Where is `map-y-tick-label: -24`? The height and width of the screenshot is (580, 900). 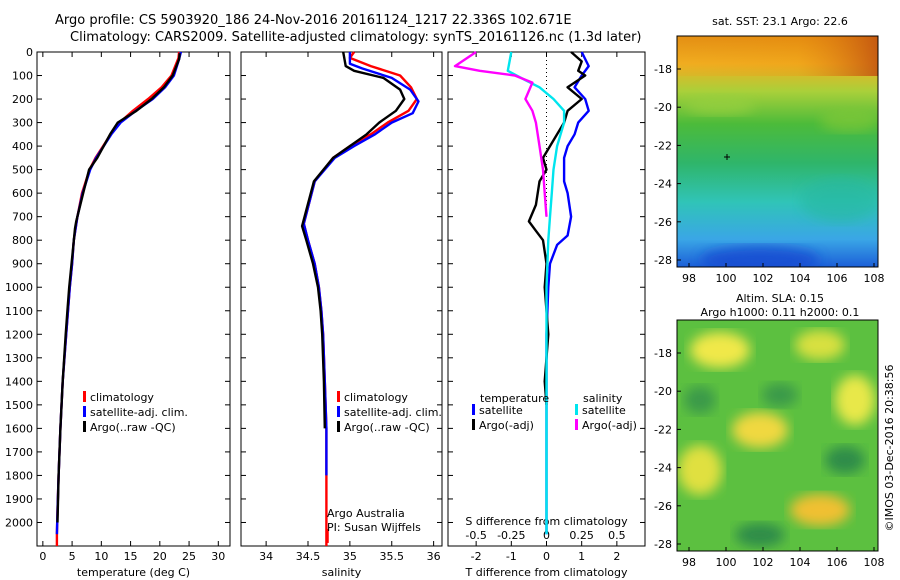 map-y-tick-label: -24 is located at coordinates (663, 468).